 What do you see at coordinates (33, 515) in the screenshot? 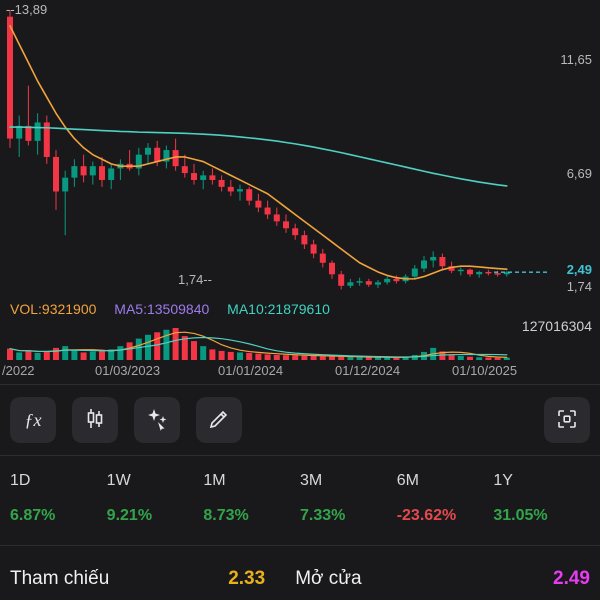
I see `period-change-value: 6.87%` at bounding box center [33, 515].